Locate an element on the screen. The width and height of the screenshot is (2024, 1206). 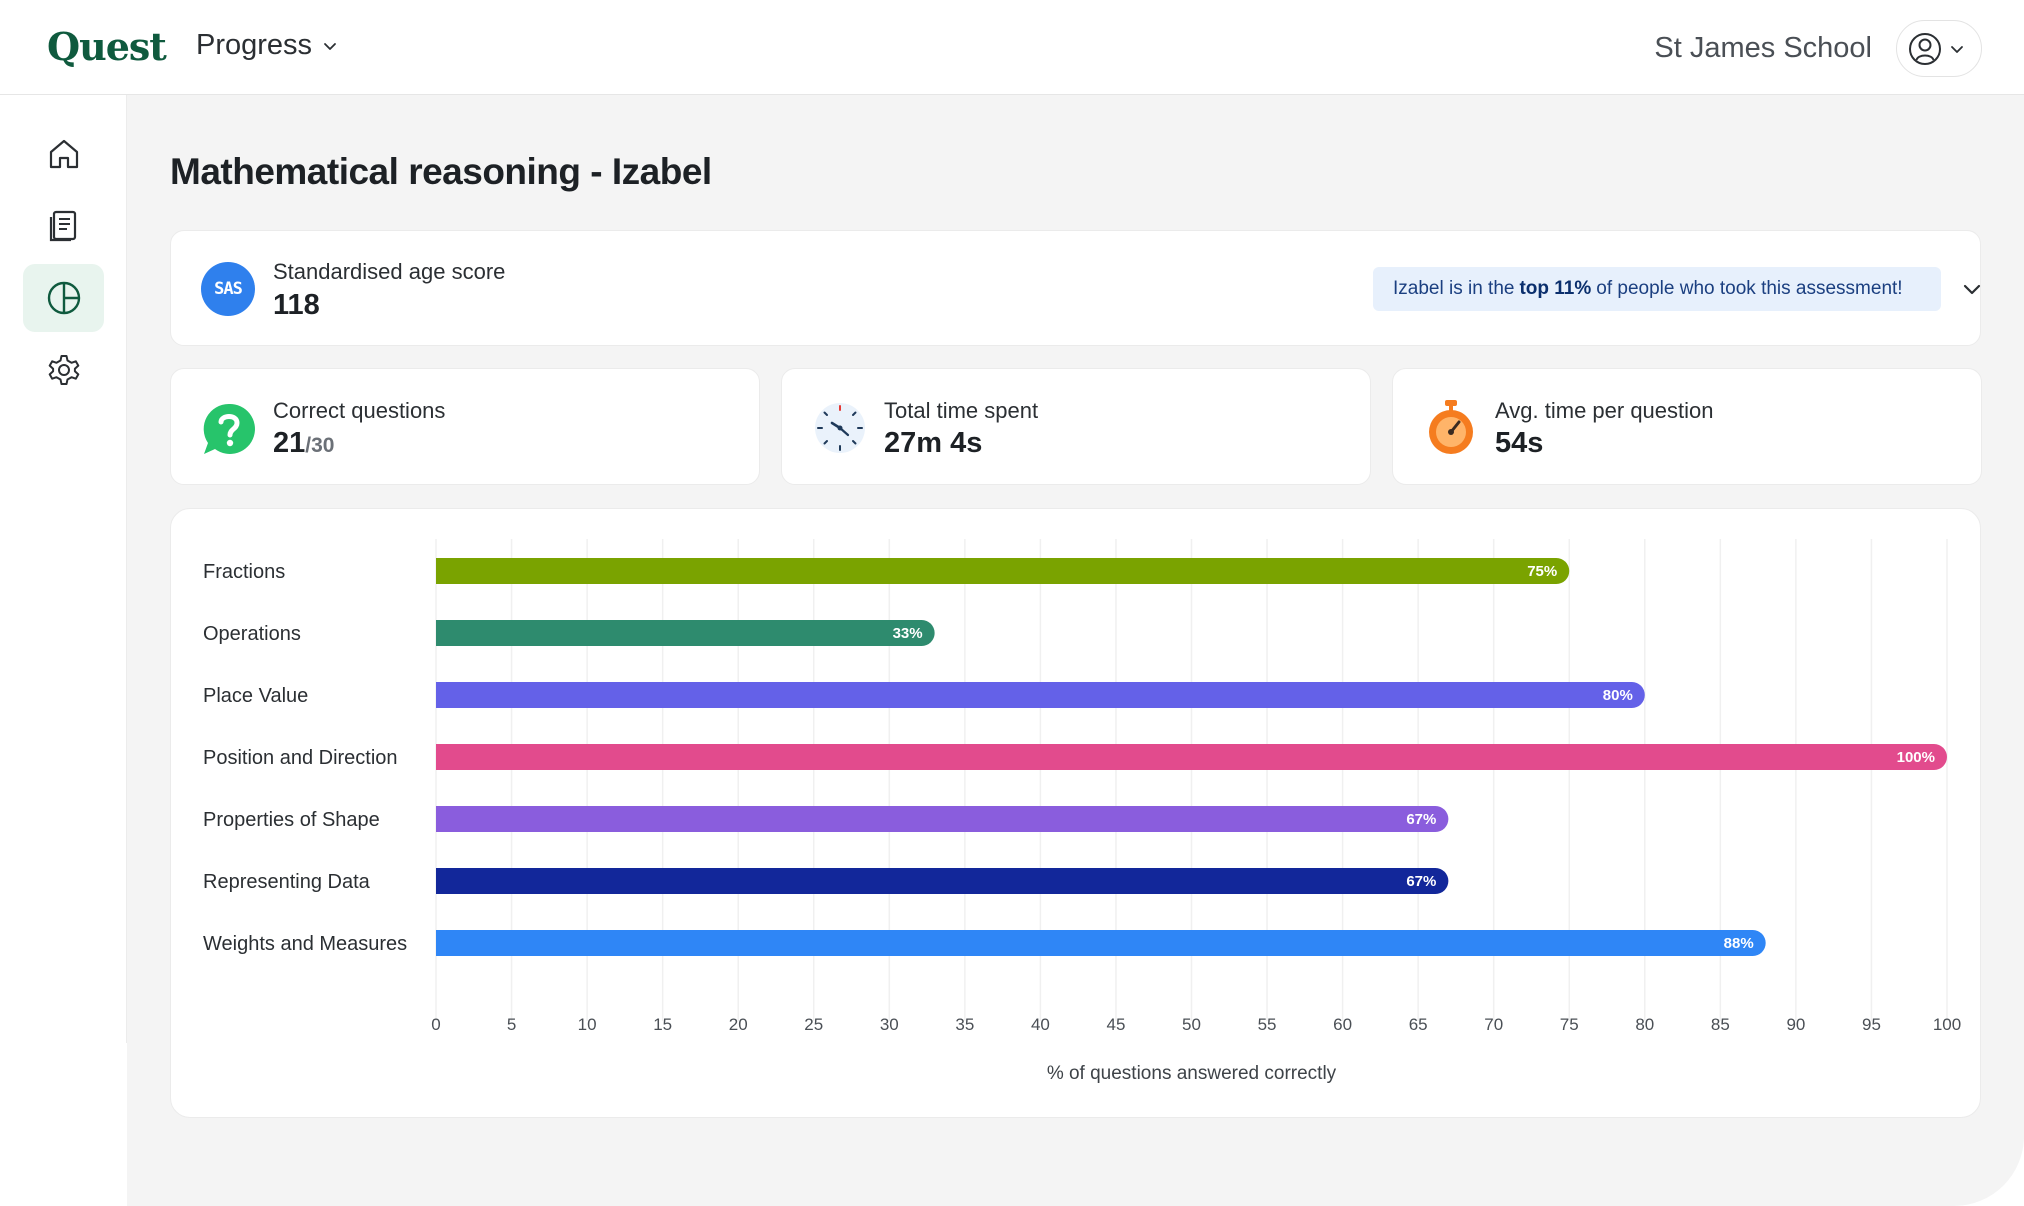
x-tick-label: 40 is located at coordinates (1040, 1024).